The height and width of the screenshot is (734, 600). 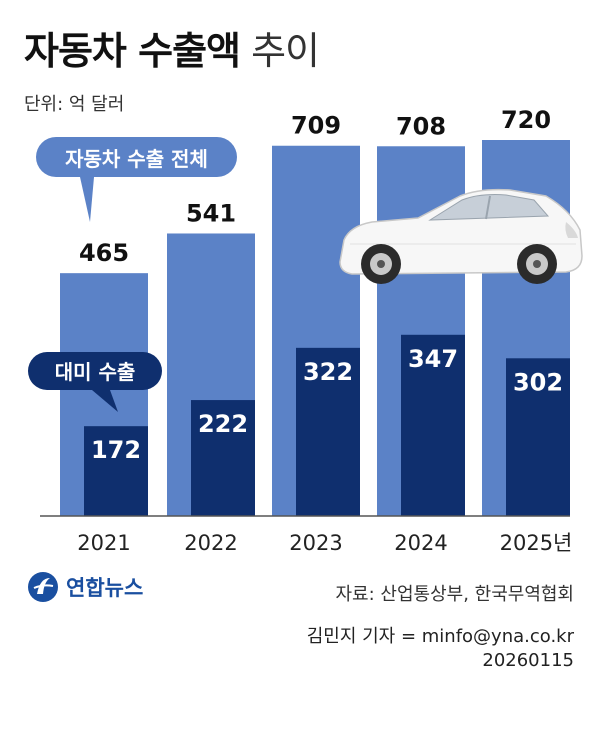 What do you see at coordinates (136, 179) in the screenshot?
I see `callout-total: 자동차 수출 전체` at bounding box center [136, 179].